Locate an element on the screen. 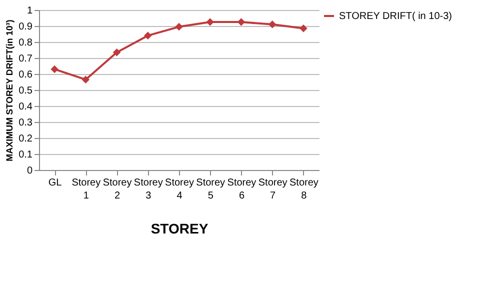 The height and width of the screenshot is (282, 491). x-tick-label: Storey 4 is located at coordinates (179, 190).